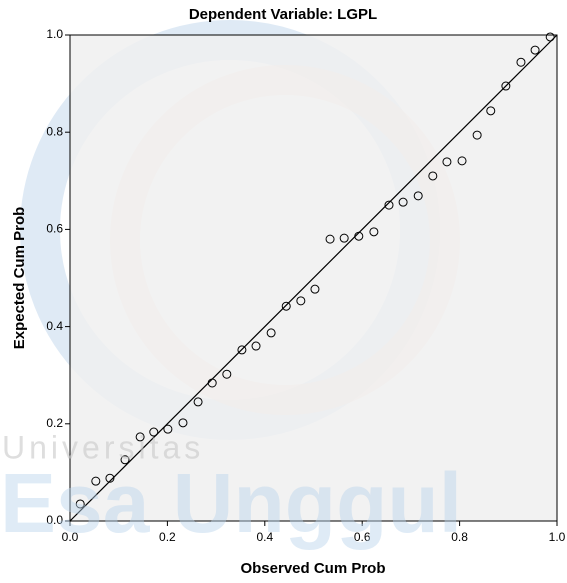  What do you see at coordinates (312, 568) in the screenshot?
I see `x-axis-label: Observed Cum Prob` at bounding box center [312, 568].